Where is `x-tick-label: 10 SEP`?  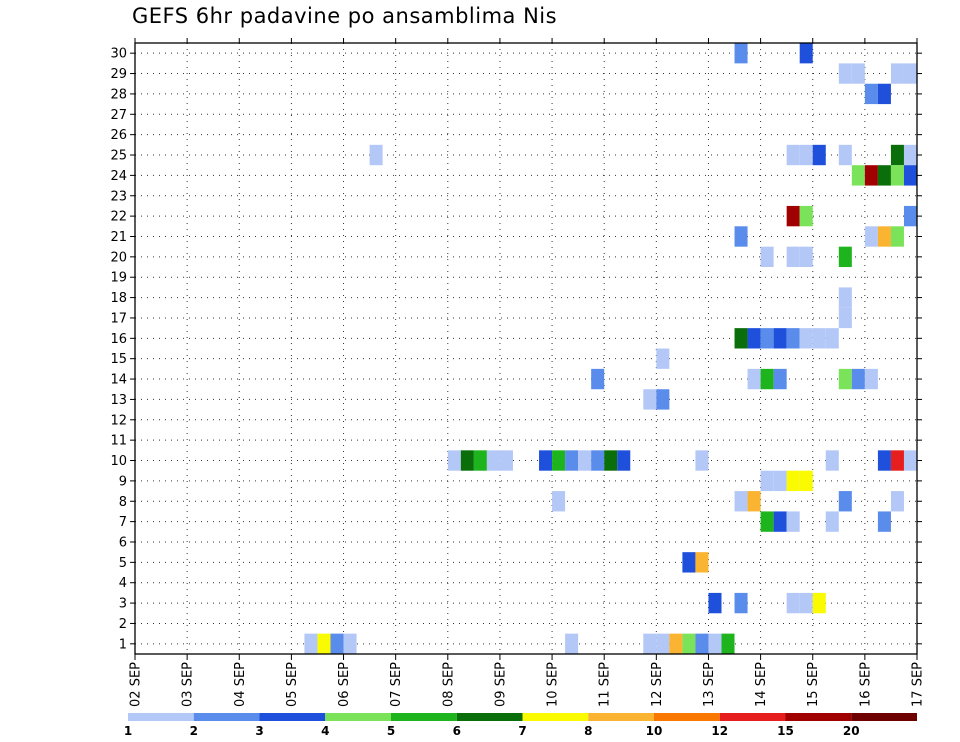 x-tick-label: 10 SEP is located at coordinates (553, 684).